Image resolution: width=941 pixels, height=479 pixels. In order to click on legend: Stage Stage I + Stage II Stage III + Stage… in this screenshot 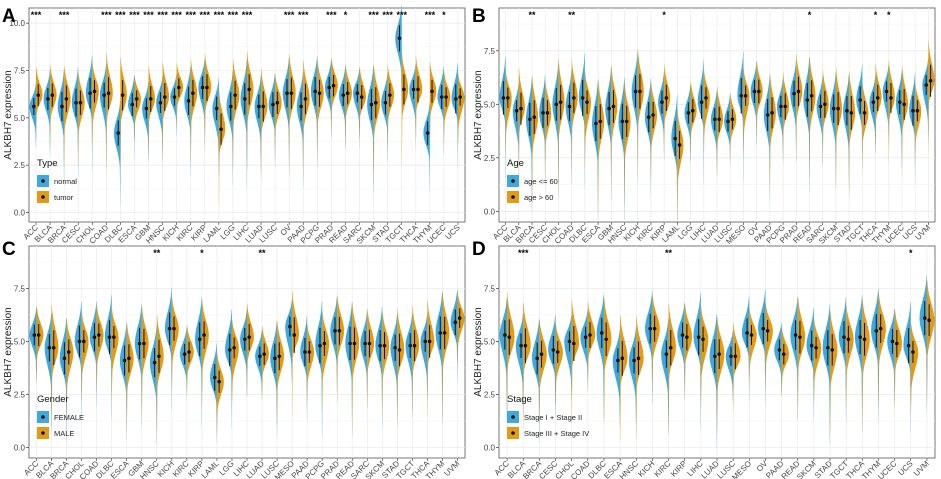, I will do `click(548, 416)`.